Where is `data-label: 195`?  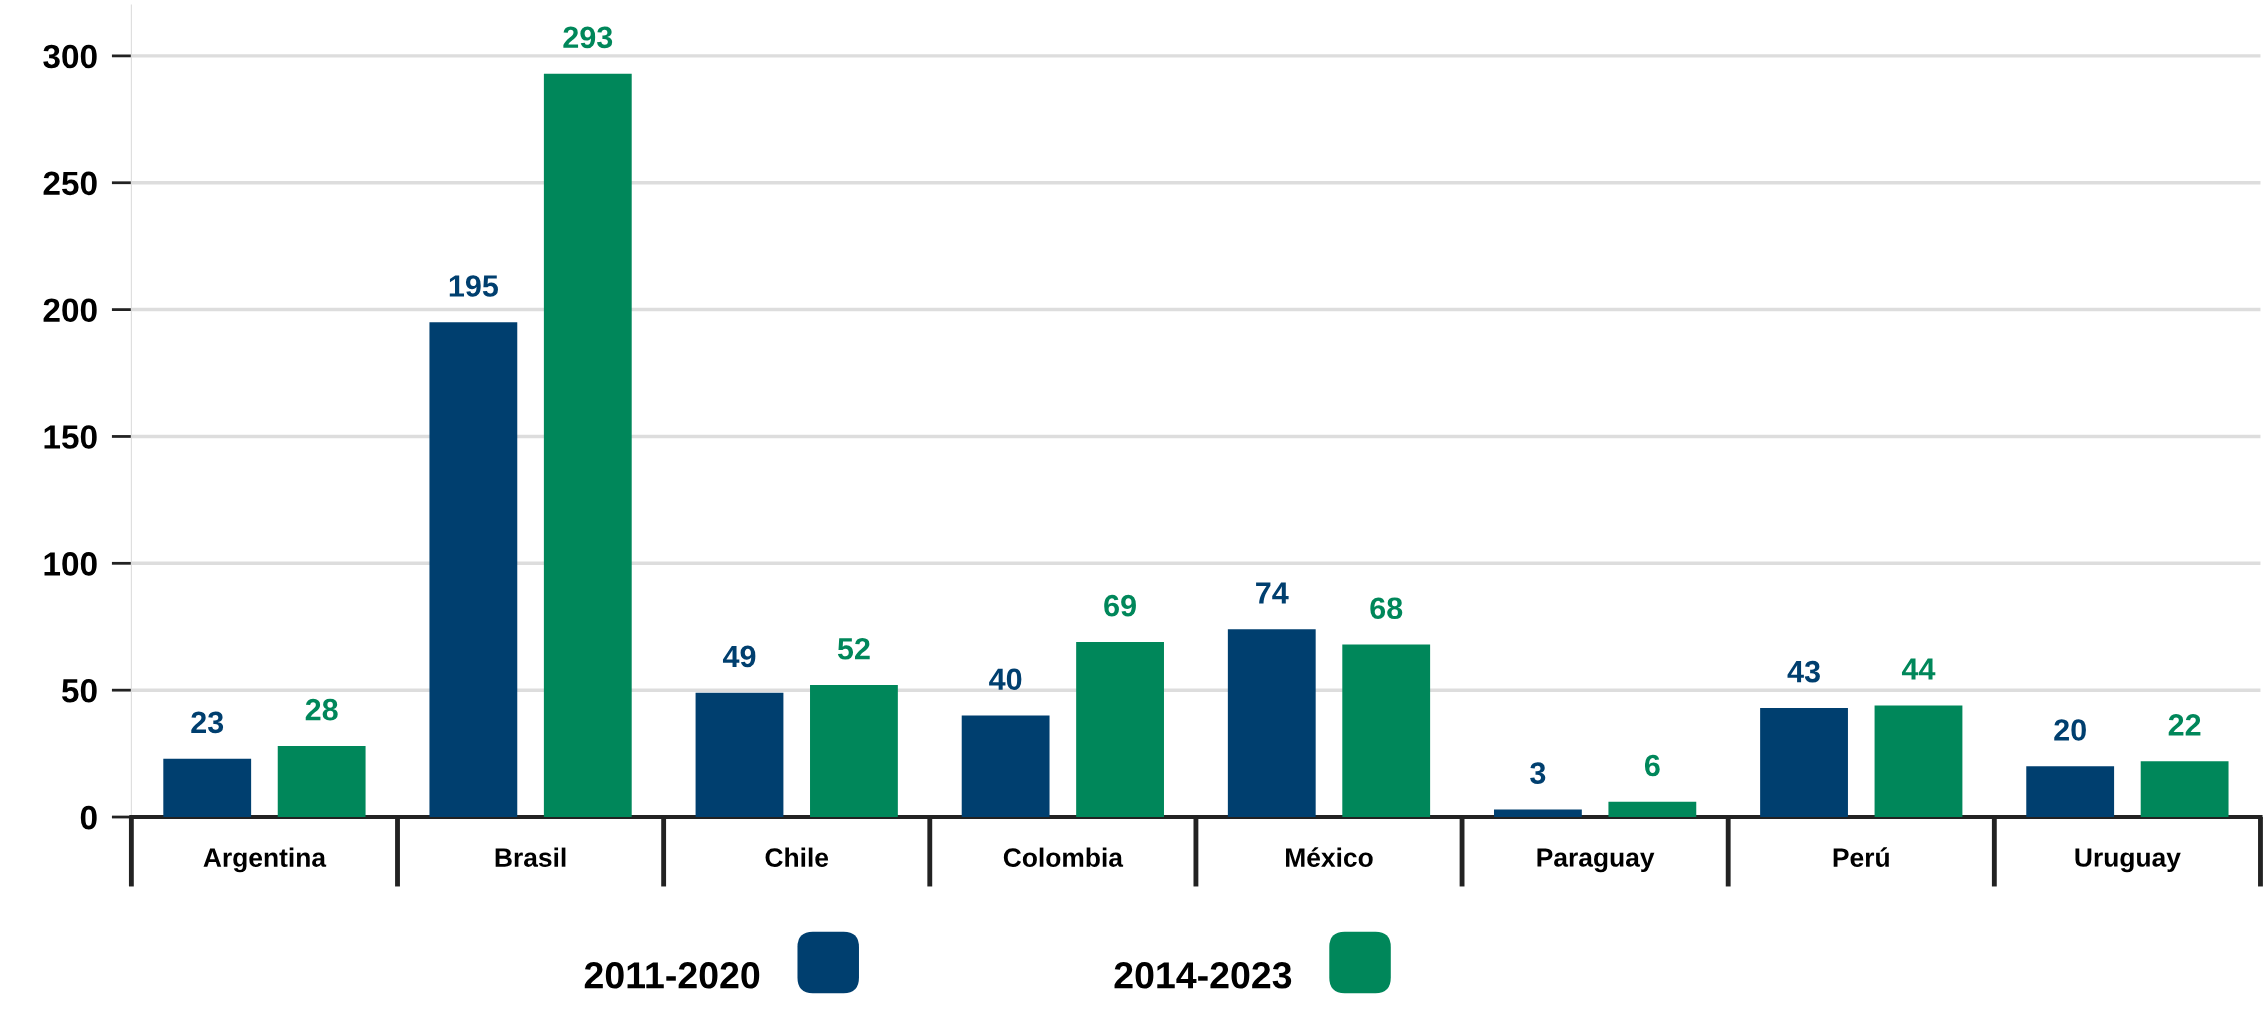
data-label: 195 is located at coordinates (473, 286).